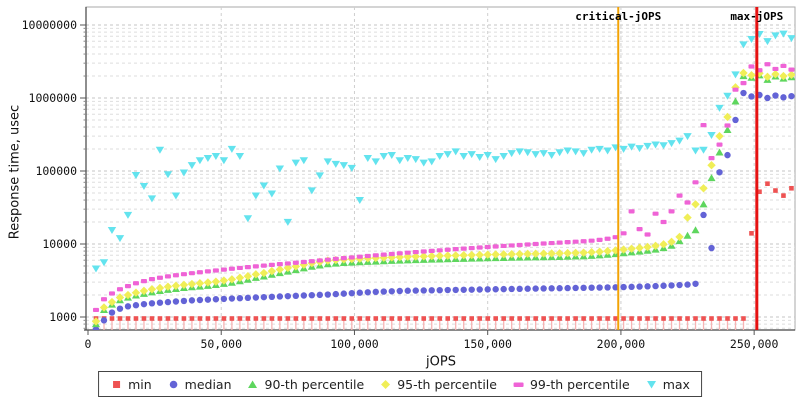 Image resolution: width=800 pixels, height=400 pixels. I want to click on legend-diamond-icon, so click(386, 384).